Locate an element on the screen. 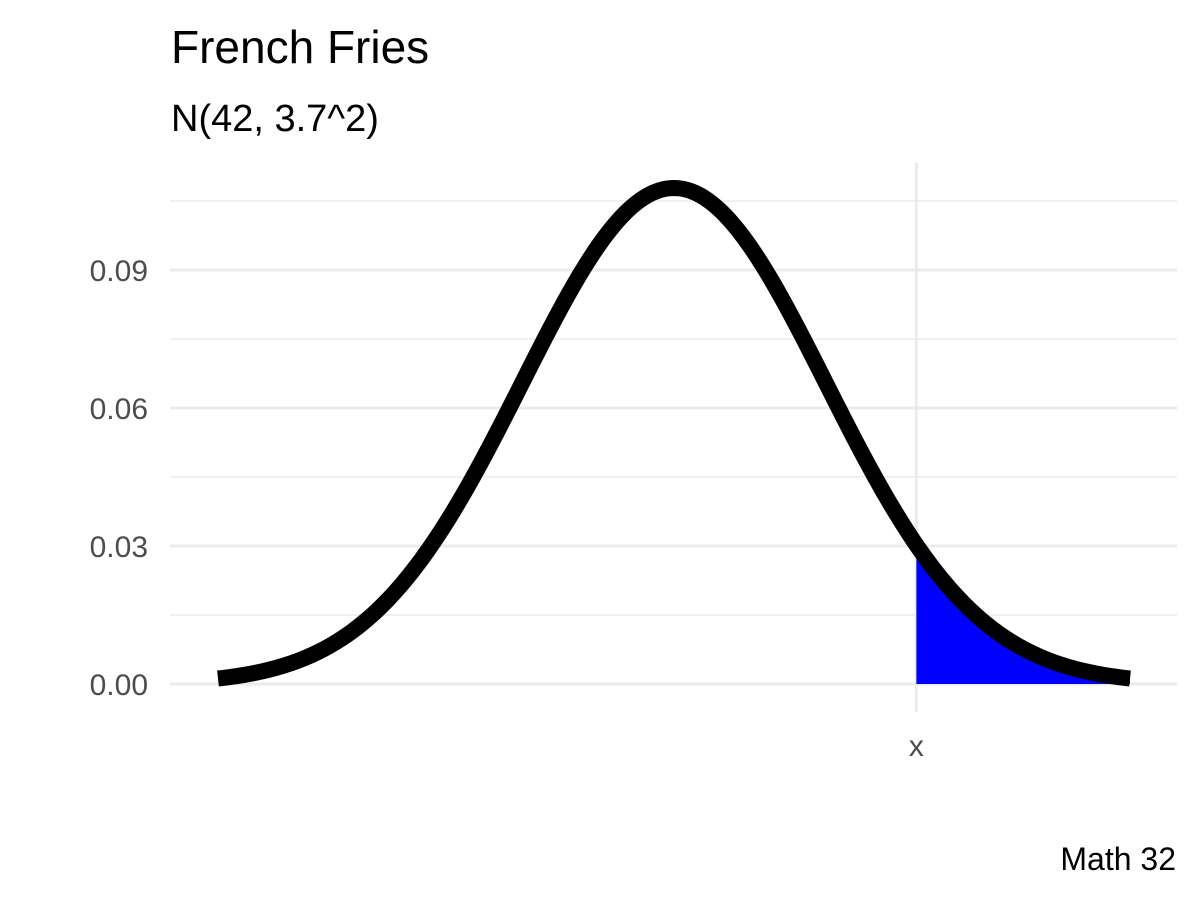 The image size is (1200, 905). y-tick-label: 0.06 is located at coordinates (119, 409).